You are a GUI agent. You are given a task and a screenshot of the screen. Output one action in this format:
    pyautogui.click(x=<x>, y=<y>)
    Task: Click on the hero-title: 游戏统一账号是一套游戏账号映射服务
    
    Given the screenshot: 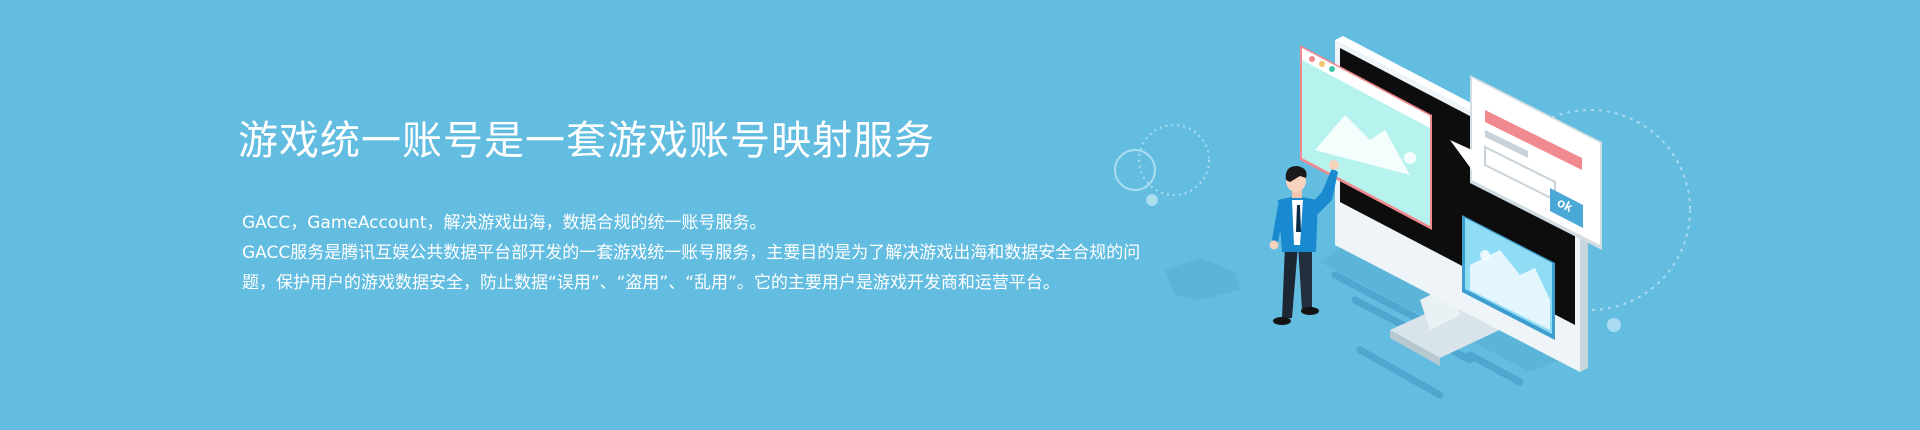 What is the action you would take?
    pyautogui.click(x=586, y=141)
    